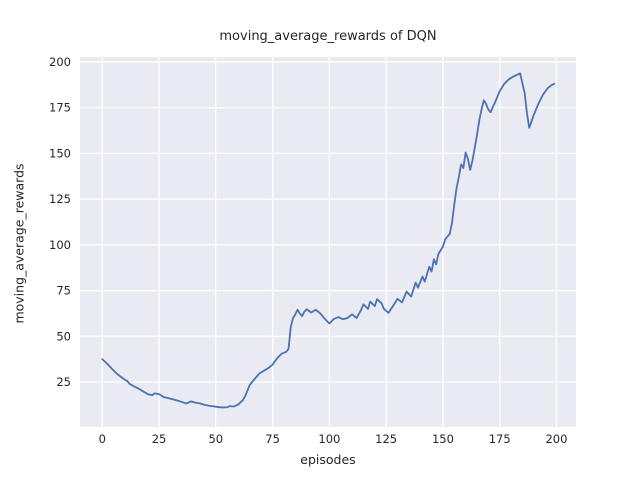 The height and width of the screenshot is (480, 640). I want to click on x-axis-label: episodes, so click(328, 459).